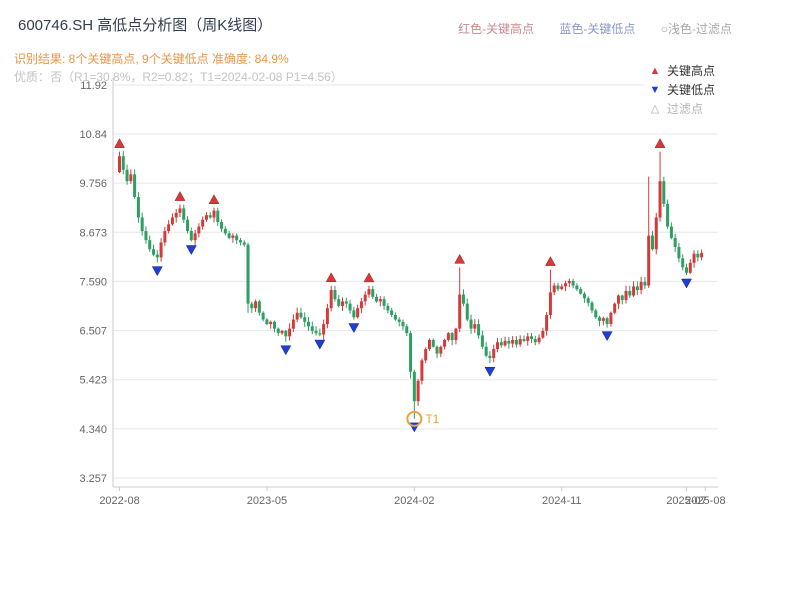 The image size is (800, 600). What do you see at coordinates (151, 59) in the screenshot?
I see `recognition-result-text: 识别结果: 8个关键高点, 9个关键低点 准确度: 84.9%` at bounding box center [151, 59].